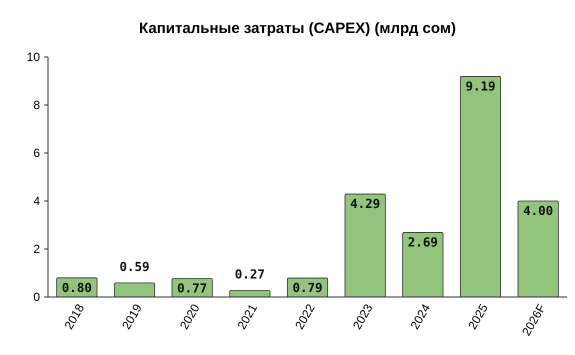 The image size is (575, 355). What do you see at coordinates (36, 153) in the screenshot?
I see `y-tick-label: 6` at bounding box center [36, 153].